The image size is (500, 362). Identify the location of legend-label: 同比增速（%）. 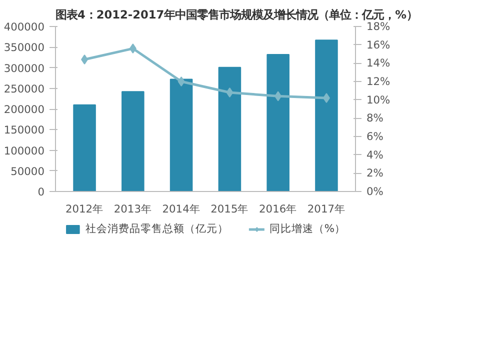
(307, 229).